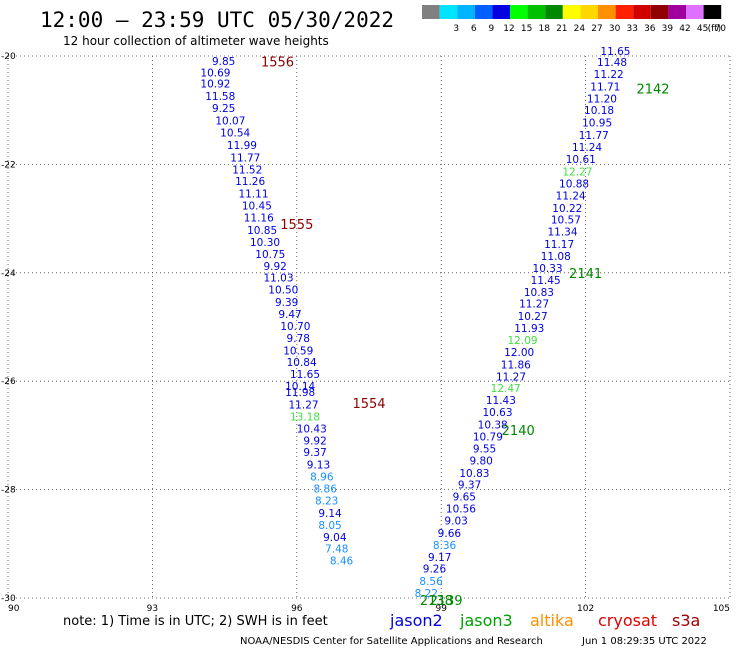 The width and height of the screenshot is (740, 650). Describe the element at coordinates (574, 184) in the screenshot. I see `wave-height-point: 10.88` at that location.